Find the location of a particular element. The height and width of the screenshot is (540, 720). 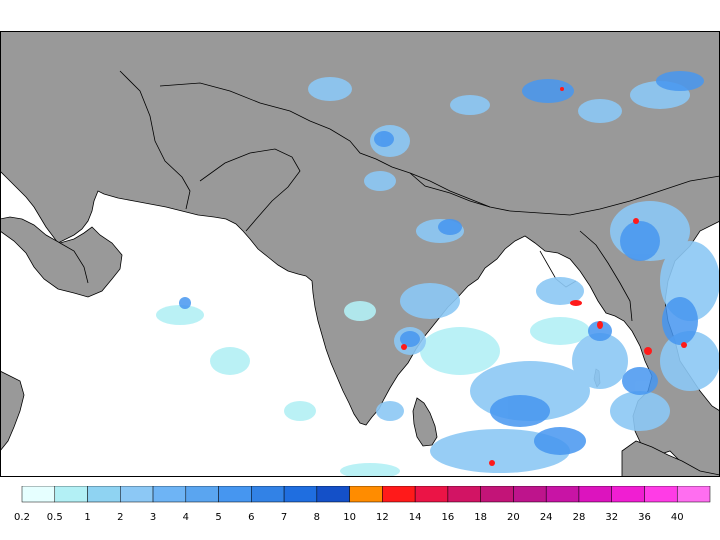

border-oman is located at coordinates (74, 263).